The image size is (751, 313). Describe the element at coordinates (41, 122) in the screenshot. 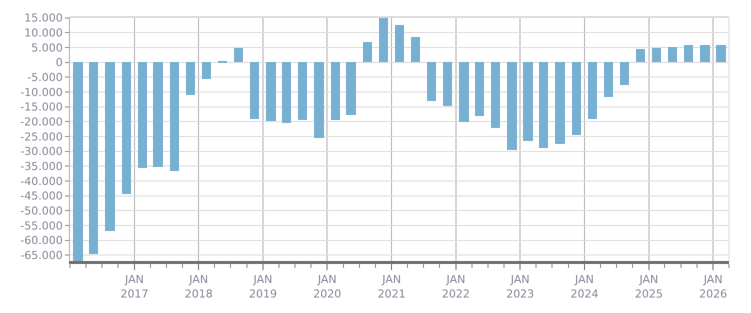

I see `y-tick-label: -20.000` at that location.